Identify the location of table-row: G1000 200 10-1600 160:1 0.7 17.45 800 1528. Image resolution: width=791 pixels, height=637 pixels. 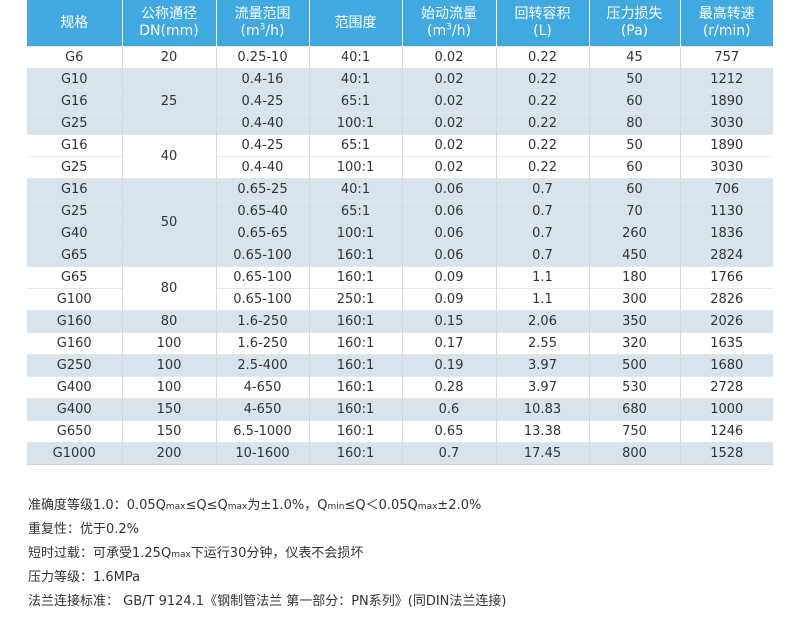
(400, 453).